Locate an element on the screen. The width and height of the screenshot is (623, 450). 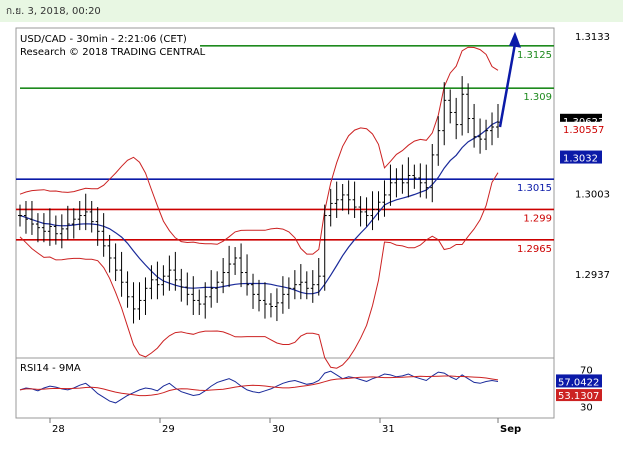
x-tick-label: 30 is located at coordinates (278, 429).